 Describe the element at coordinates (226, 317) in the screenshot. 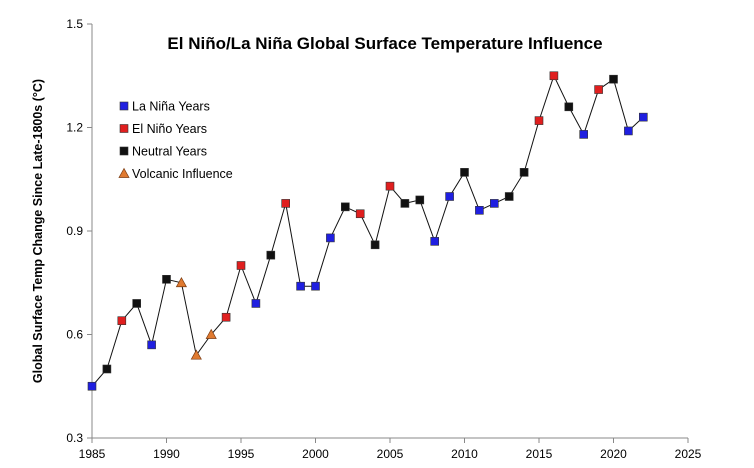

I see `data-point-1994` at that location.